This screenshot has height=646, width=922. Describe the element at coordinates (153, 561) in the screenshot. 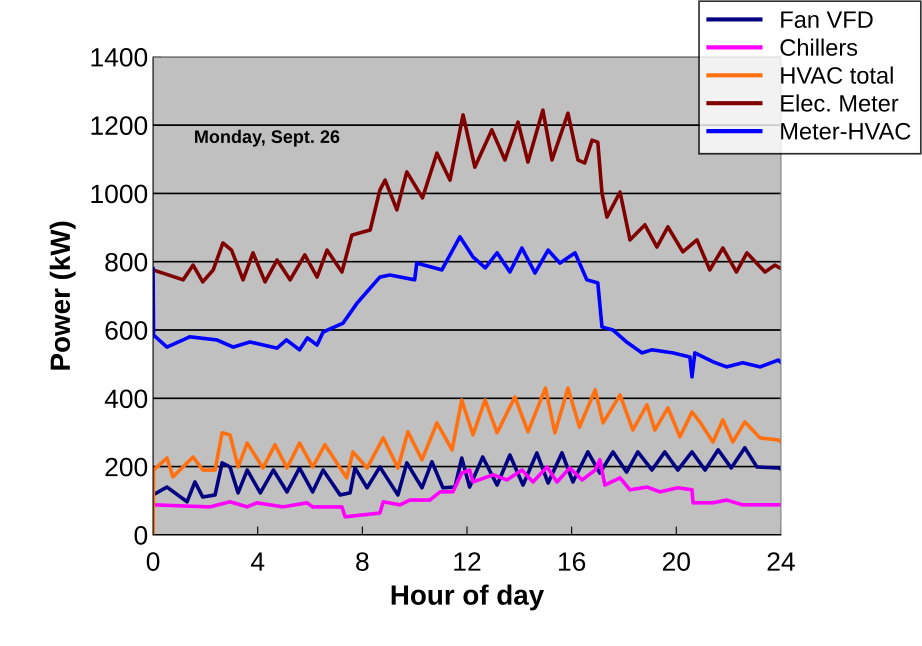

I see `x-tick-label: 0` at that location.